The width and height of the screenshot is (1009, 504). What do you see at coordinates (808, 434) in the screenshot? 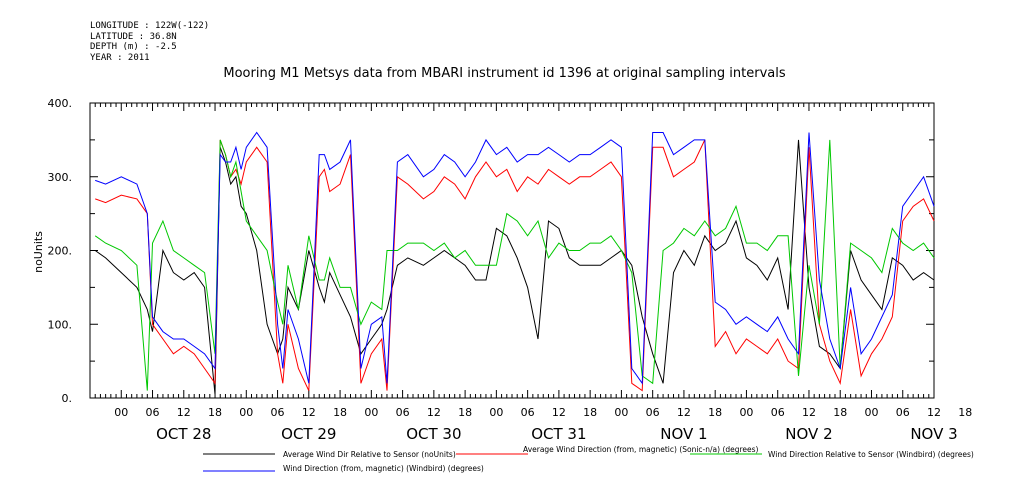
I see `x-date-label: NOV 2` at bounding box center [808, 434].